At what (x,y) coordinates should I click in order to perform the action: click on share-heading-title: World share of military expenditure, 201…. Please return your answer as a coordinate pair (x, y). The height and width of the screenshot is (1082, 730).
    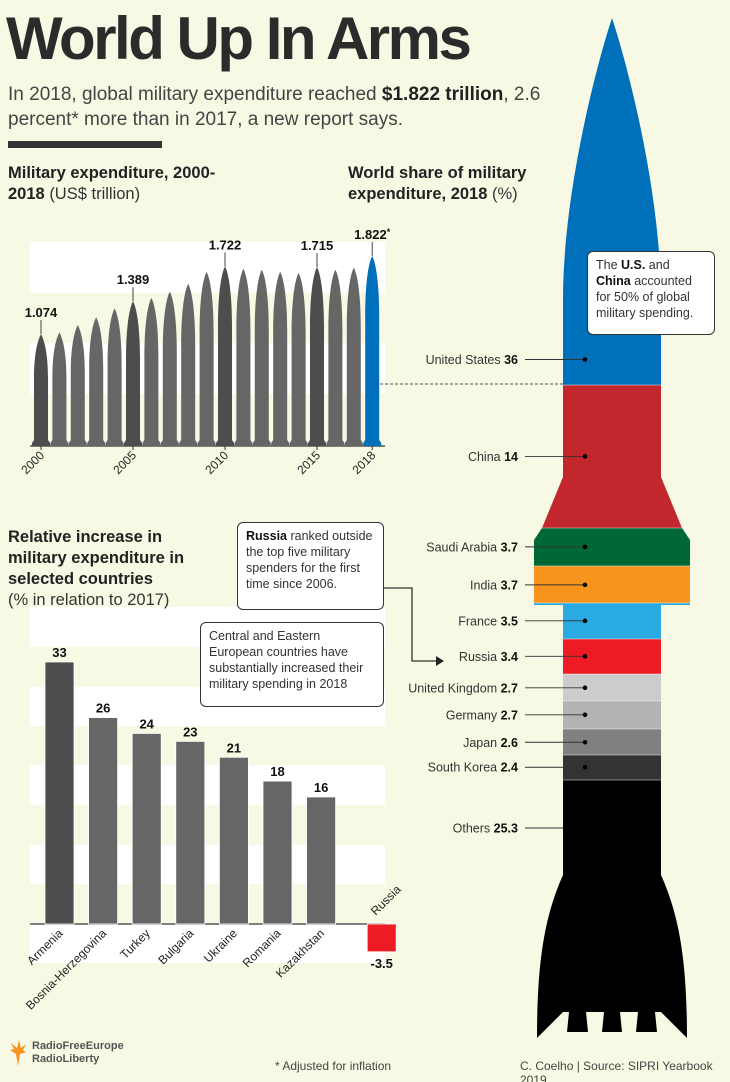
    Looking at the image, I should click on (437, 183).